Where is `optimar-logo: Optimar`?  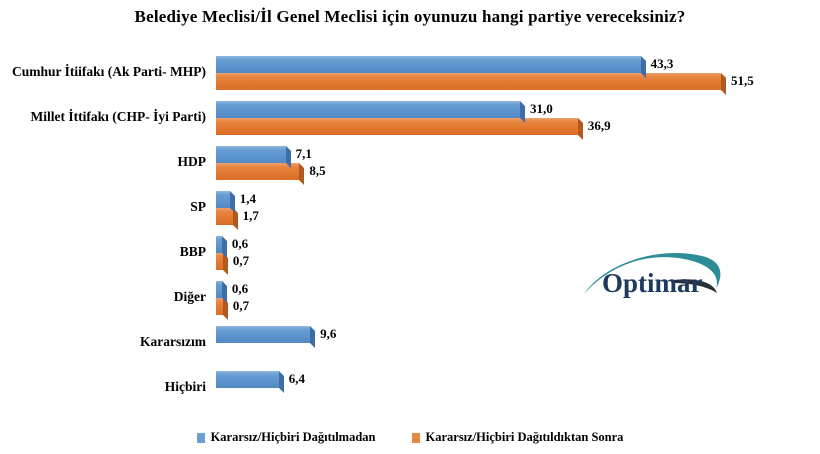
optimar-logo: Optimar is located at coordinates (656, 277).